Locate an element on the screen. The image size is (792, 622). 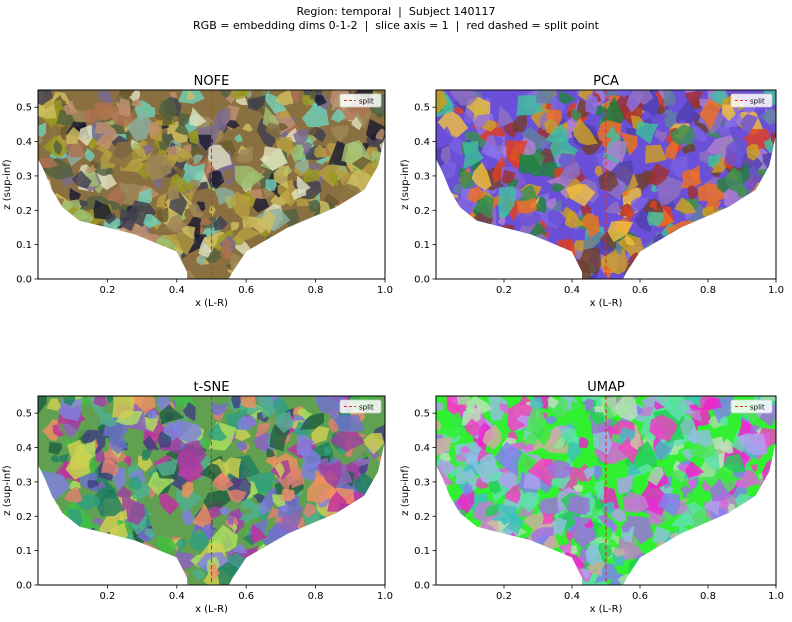
axes-frame is located at coordinates (211, 184).